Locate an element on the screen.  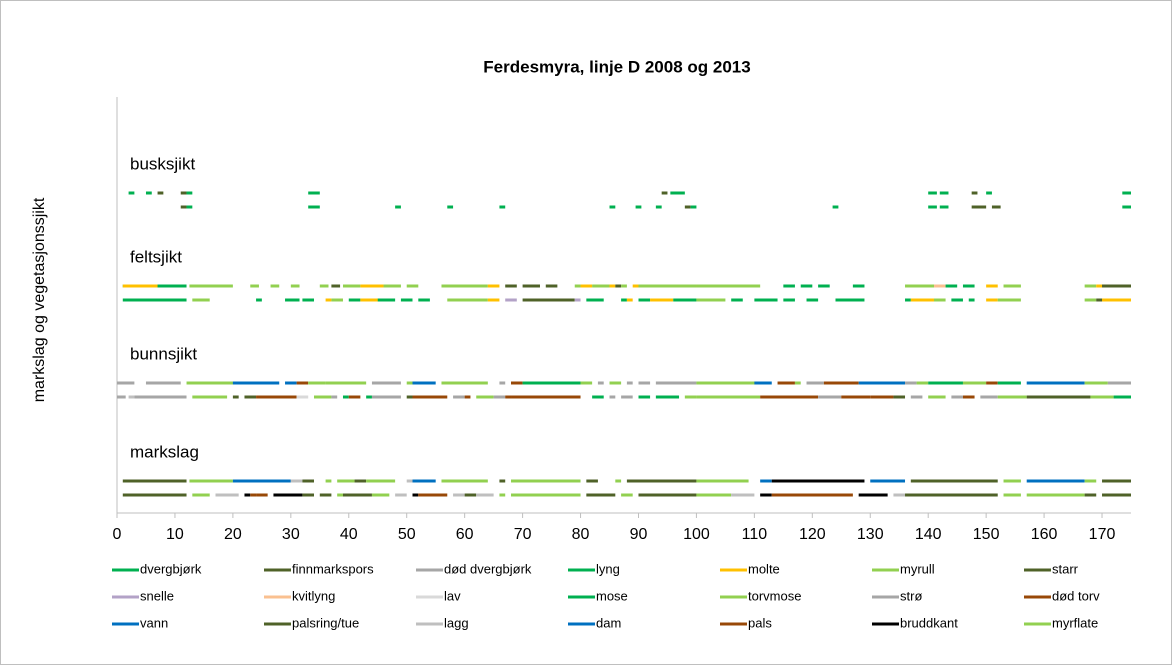
legend-label: vann is located at coordinates (154, 622).